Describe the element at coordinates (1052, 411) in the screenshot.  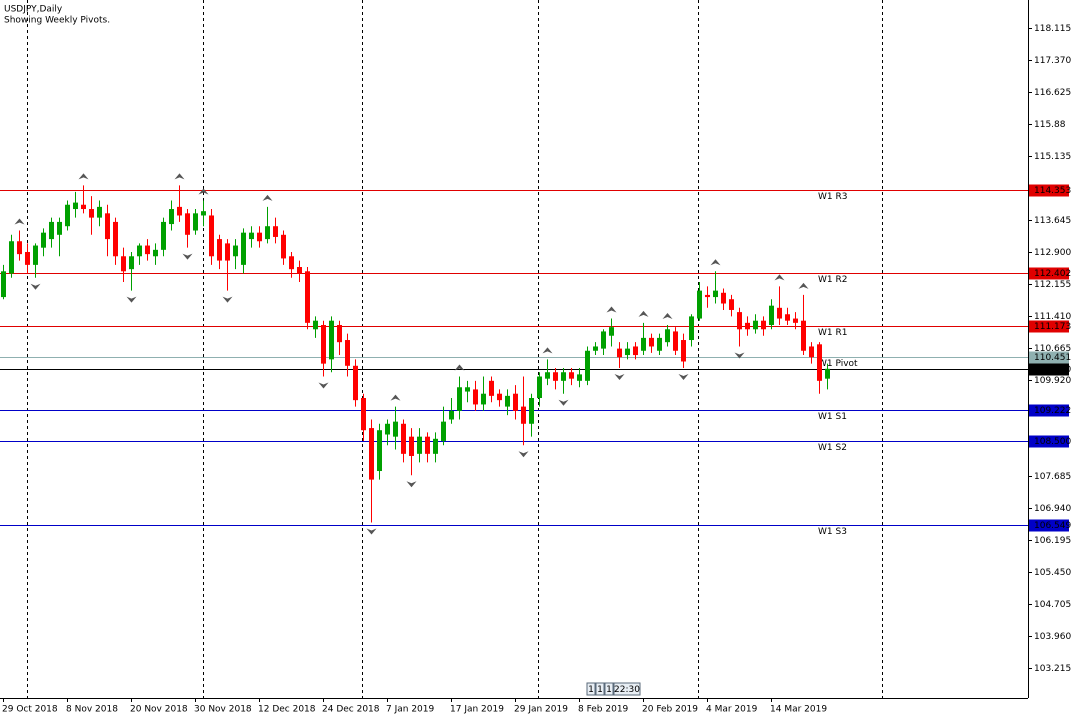
I see `pivot-price-label: 109.222` at that location.